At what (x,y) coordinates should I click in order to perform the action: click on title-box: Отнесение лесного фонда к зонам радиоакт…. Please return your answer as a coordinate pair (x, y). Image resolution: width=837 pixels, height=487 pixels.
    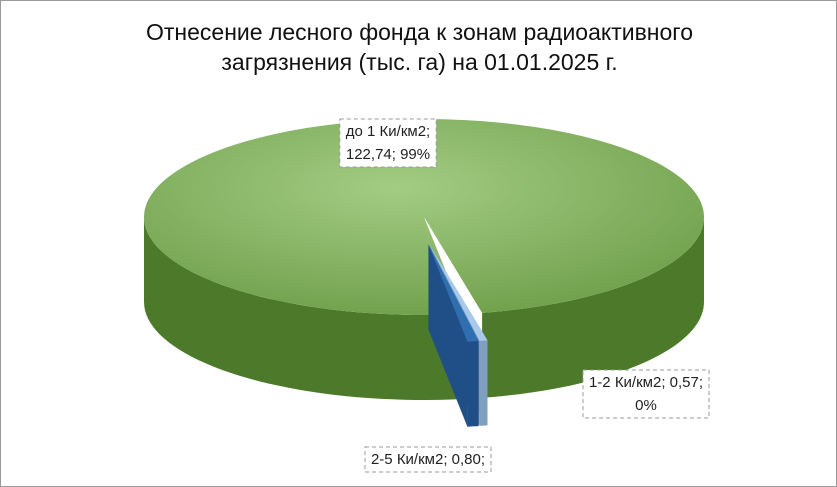
    Looking at the image, I should click on (418, 47).